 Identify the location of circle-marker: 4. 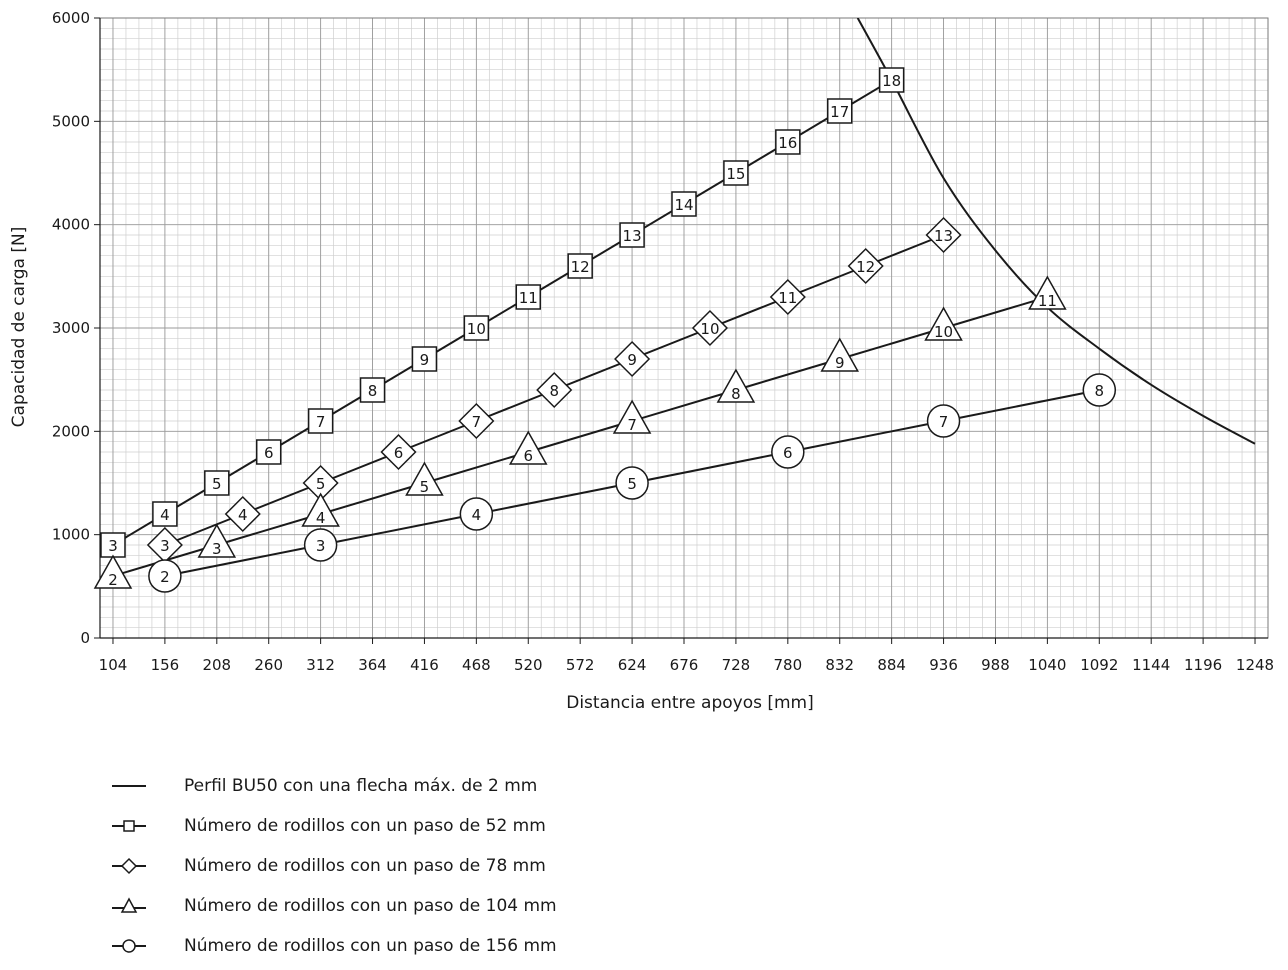
(476, 514).